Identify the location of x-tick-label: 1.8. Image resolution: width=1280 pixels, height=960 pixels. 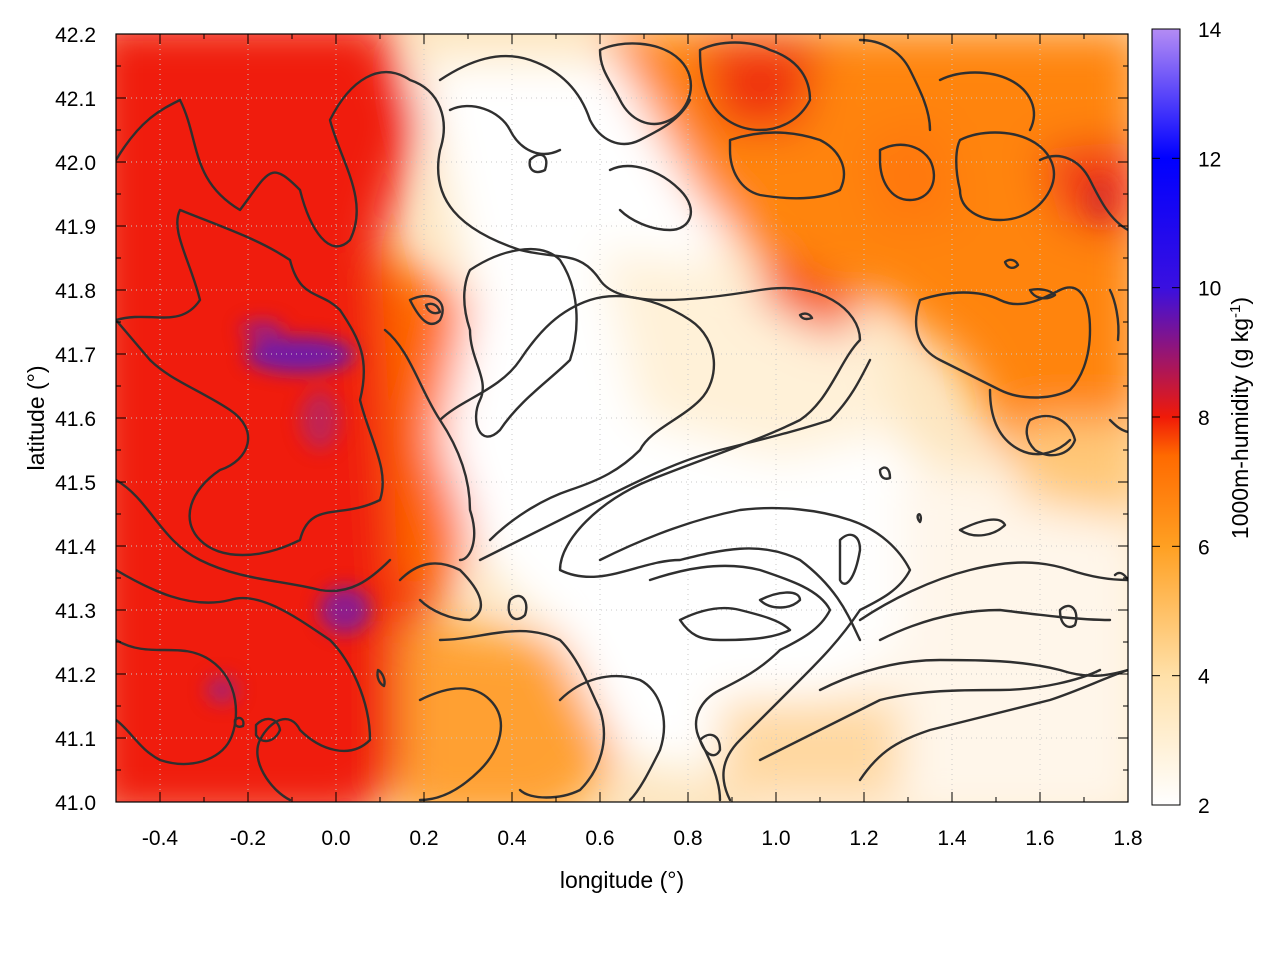
(1127, 838).